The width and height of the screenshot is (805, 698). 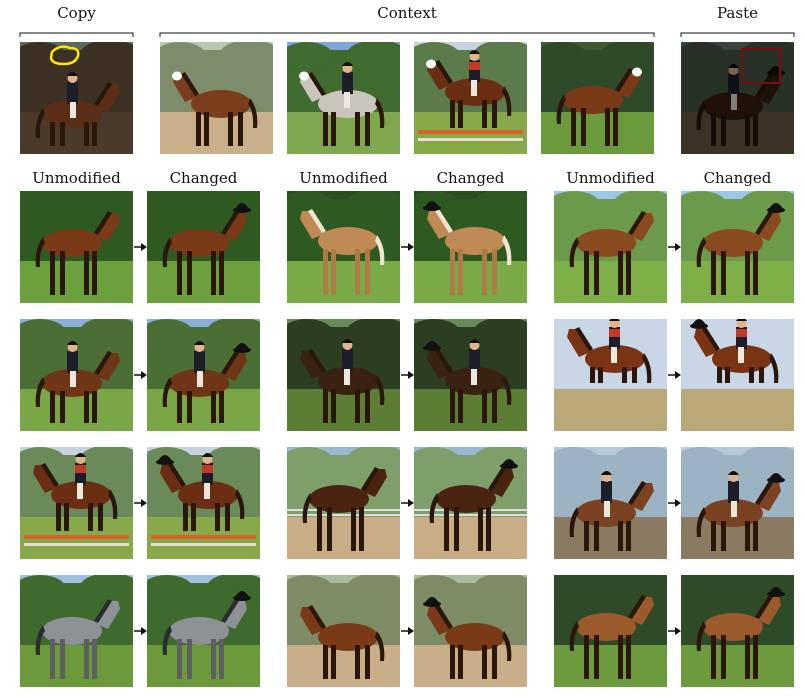 What do you see at coordinates (737, 13) in the screenshot?
I see `paste-header: Paste` at bounding box center [737, 13].